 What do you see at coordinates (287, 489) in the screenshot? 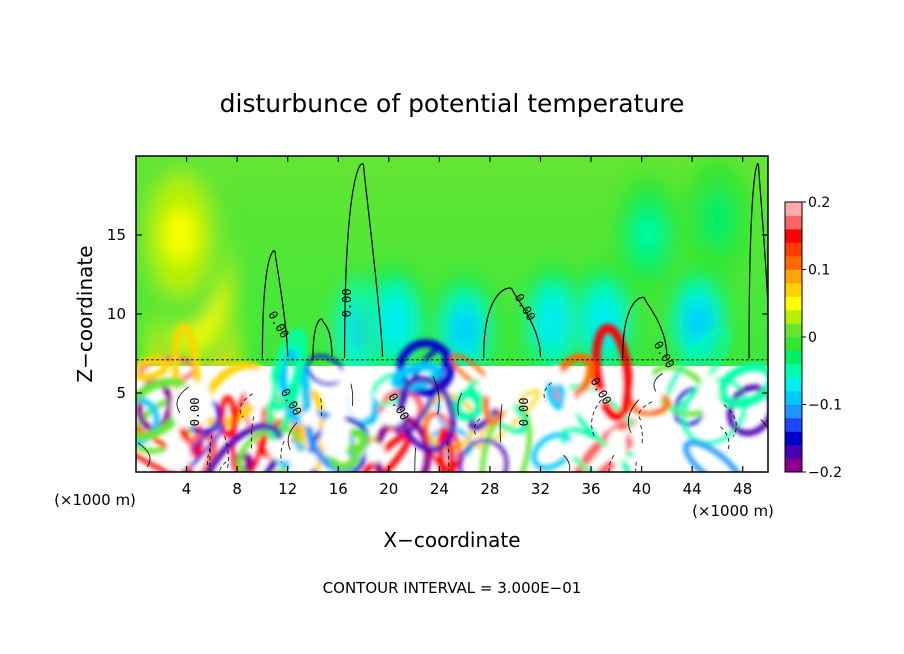
I see `x-tick-label: 12` at bounding box center [287, 489].